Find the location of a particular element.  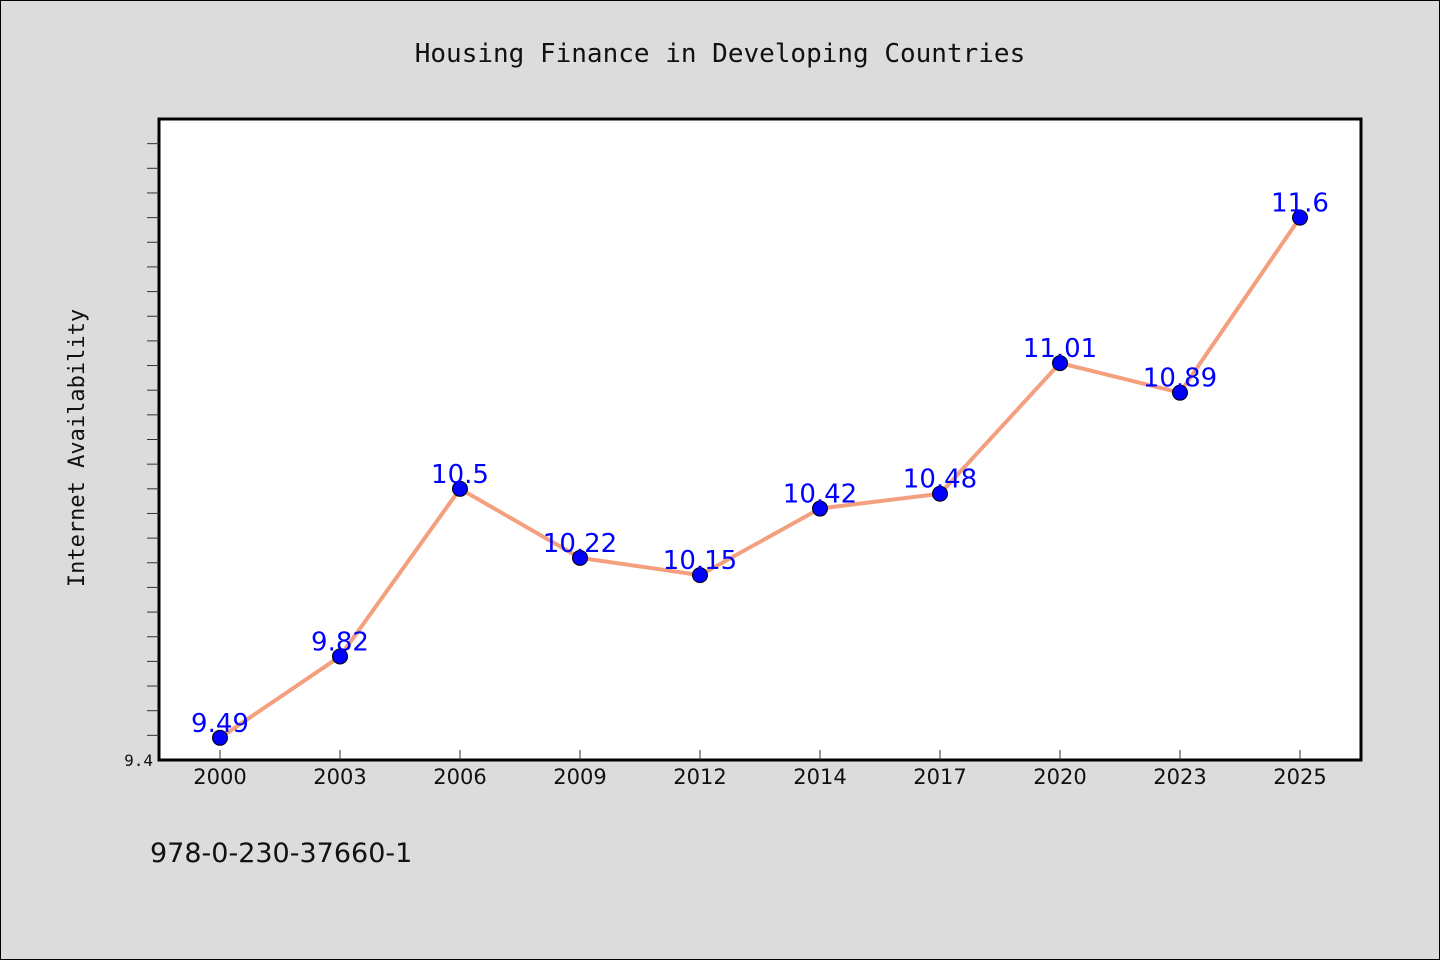

x-tick-label: 2009 is located at coordinates (579, 777).